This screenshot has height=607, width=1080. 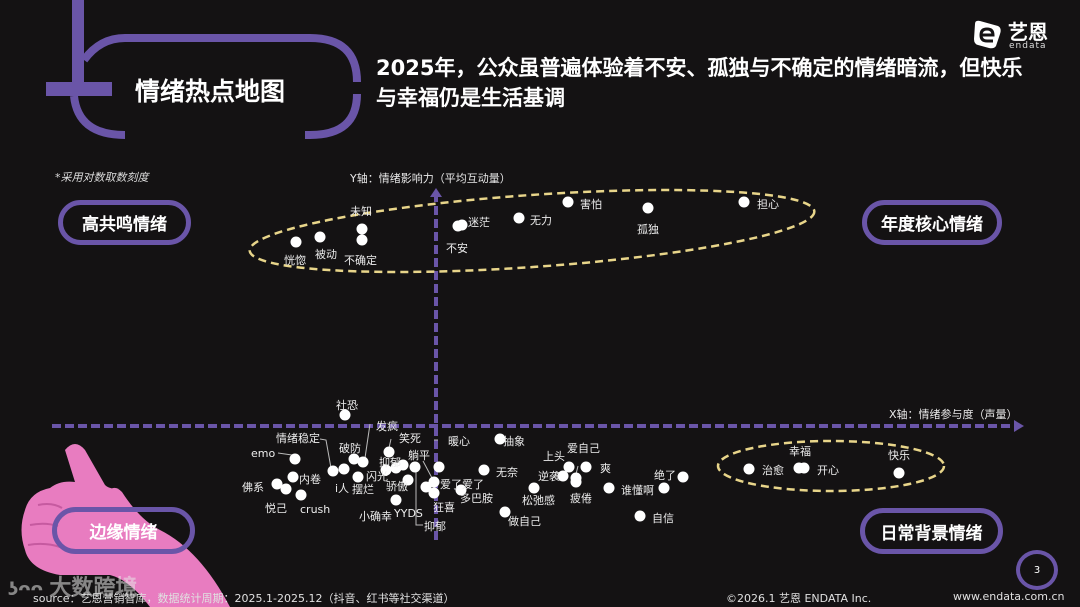 What do you see at coordinates (444, 507) in the screenshot?
I see `point-label: 狂喜` at bounding box center [444, 507].